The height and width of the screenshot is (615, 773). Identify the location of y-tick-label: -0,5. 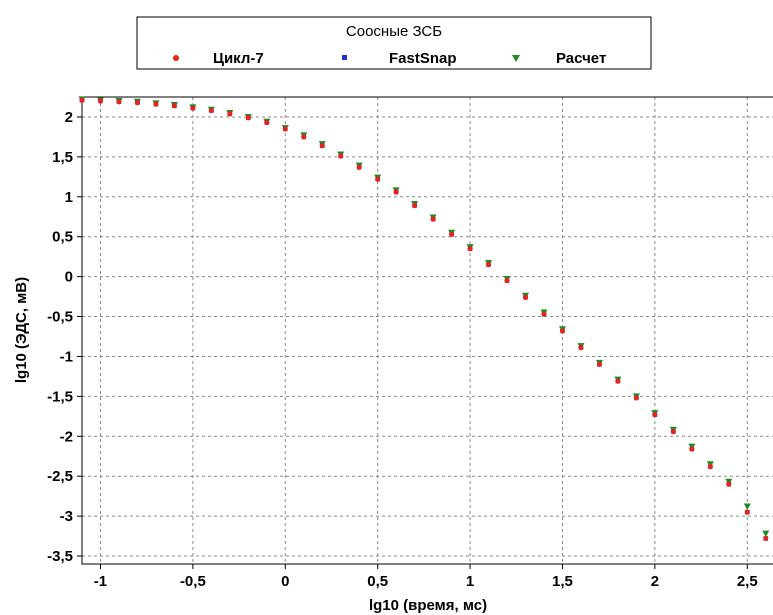
(60, 317).